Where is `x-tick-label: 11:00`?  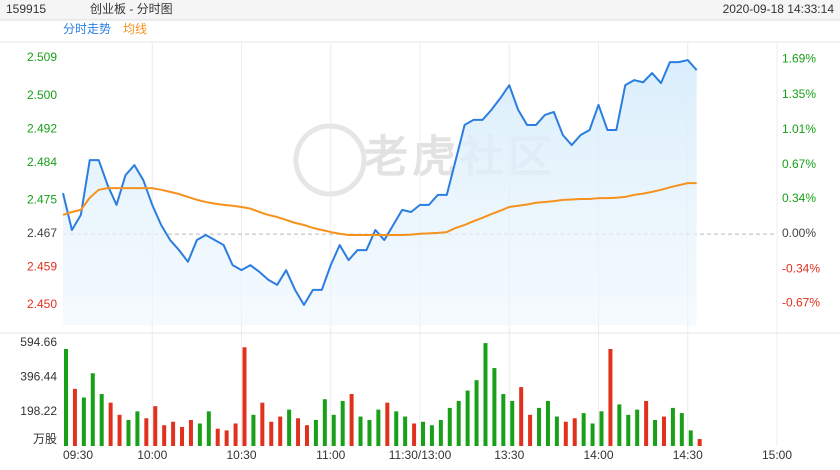
x-tick-label: 11:00 is located at coordinates (330, 455).